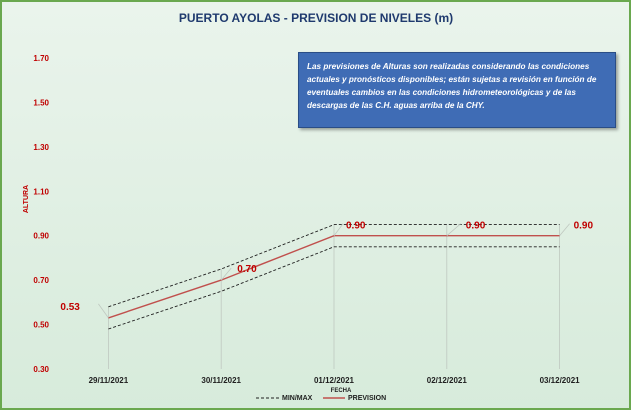 The image size is (631, 410). What do you see at coordinates (221, 380) in the screenshot?
I see `x-tick-label: 30/11/2021` at bounding box center [221, 380].